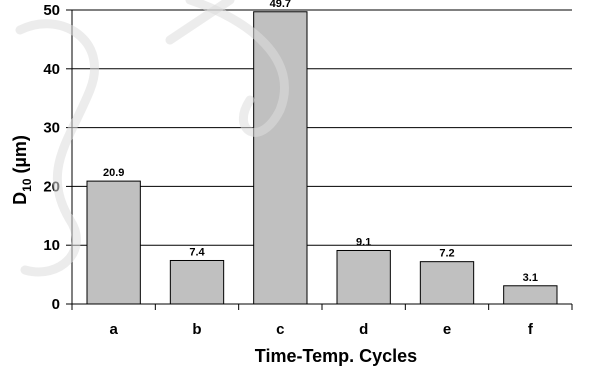 The width and height of the screenshot is (600, 372). I want to click on data-label-a: 20.9, so click(113, 173).